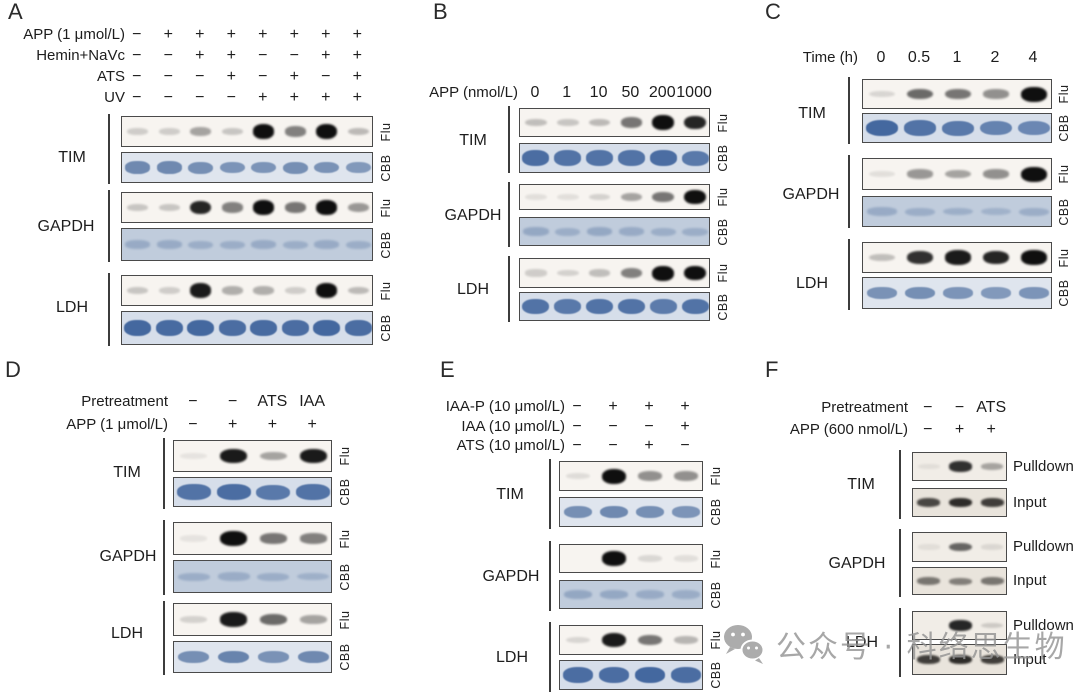 This screenshot has height=700, width=1080. Describe the element at coordinates (447, 369) in the screenshot. I see `panel-e-label: E` at that location.